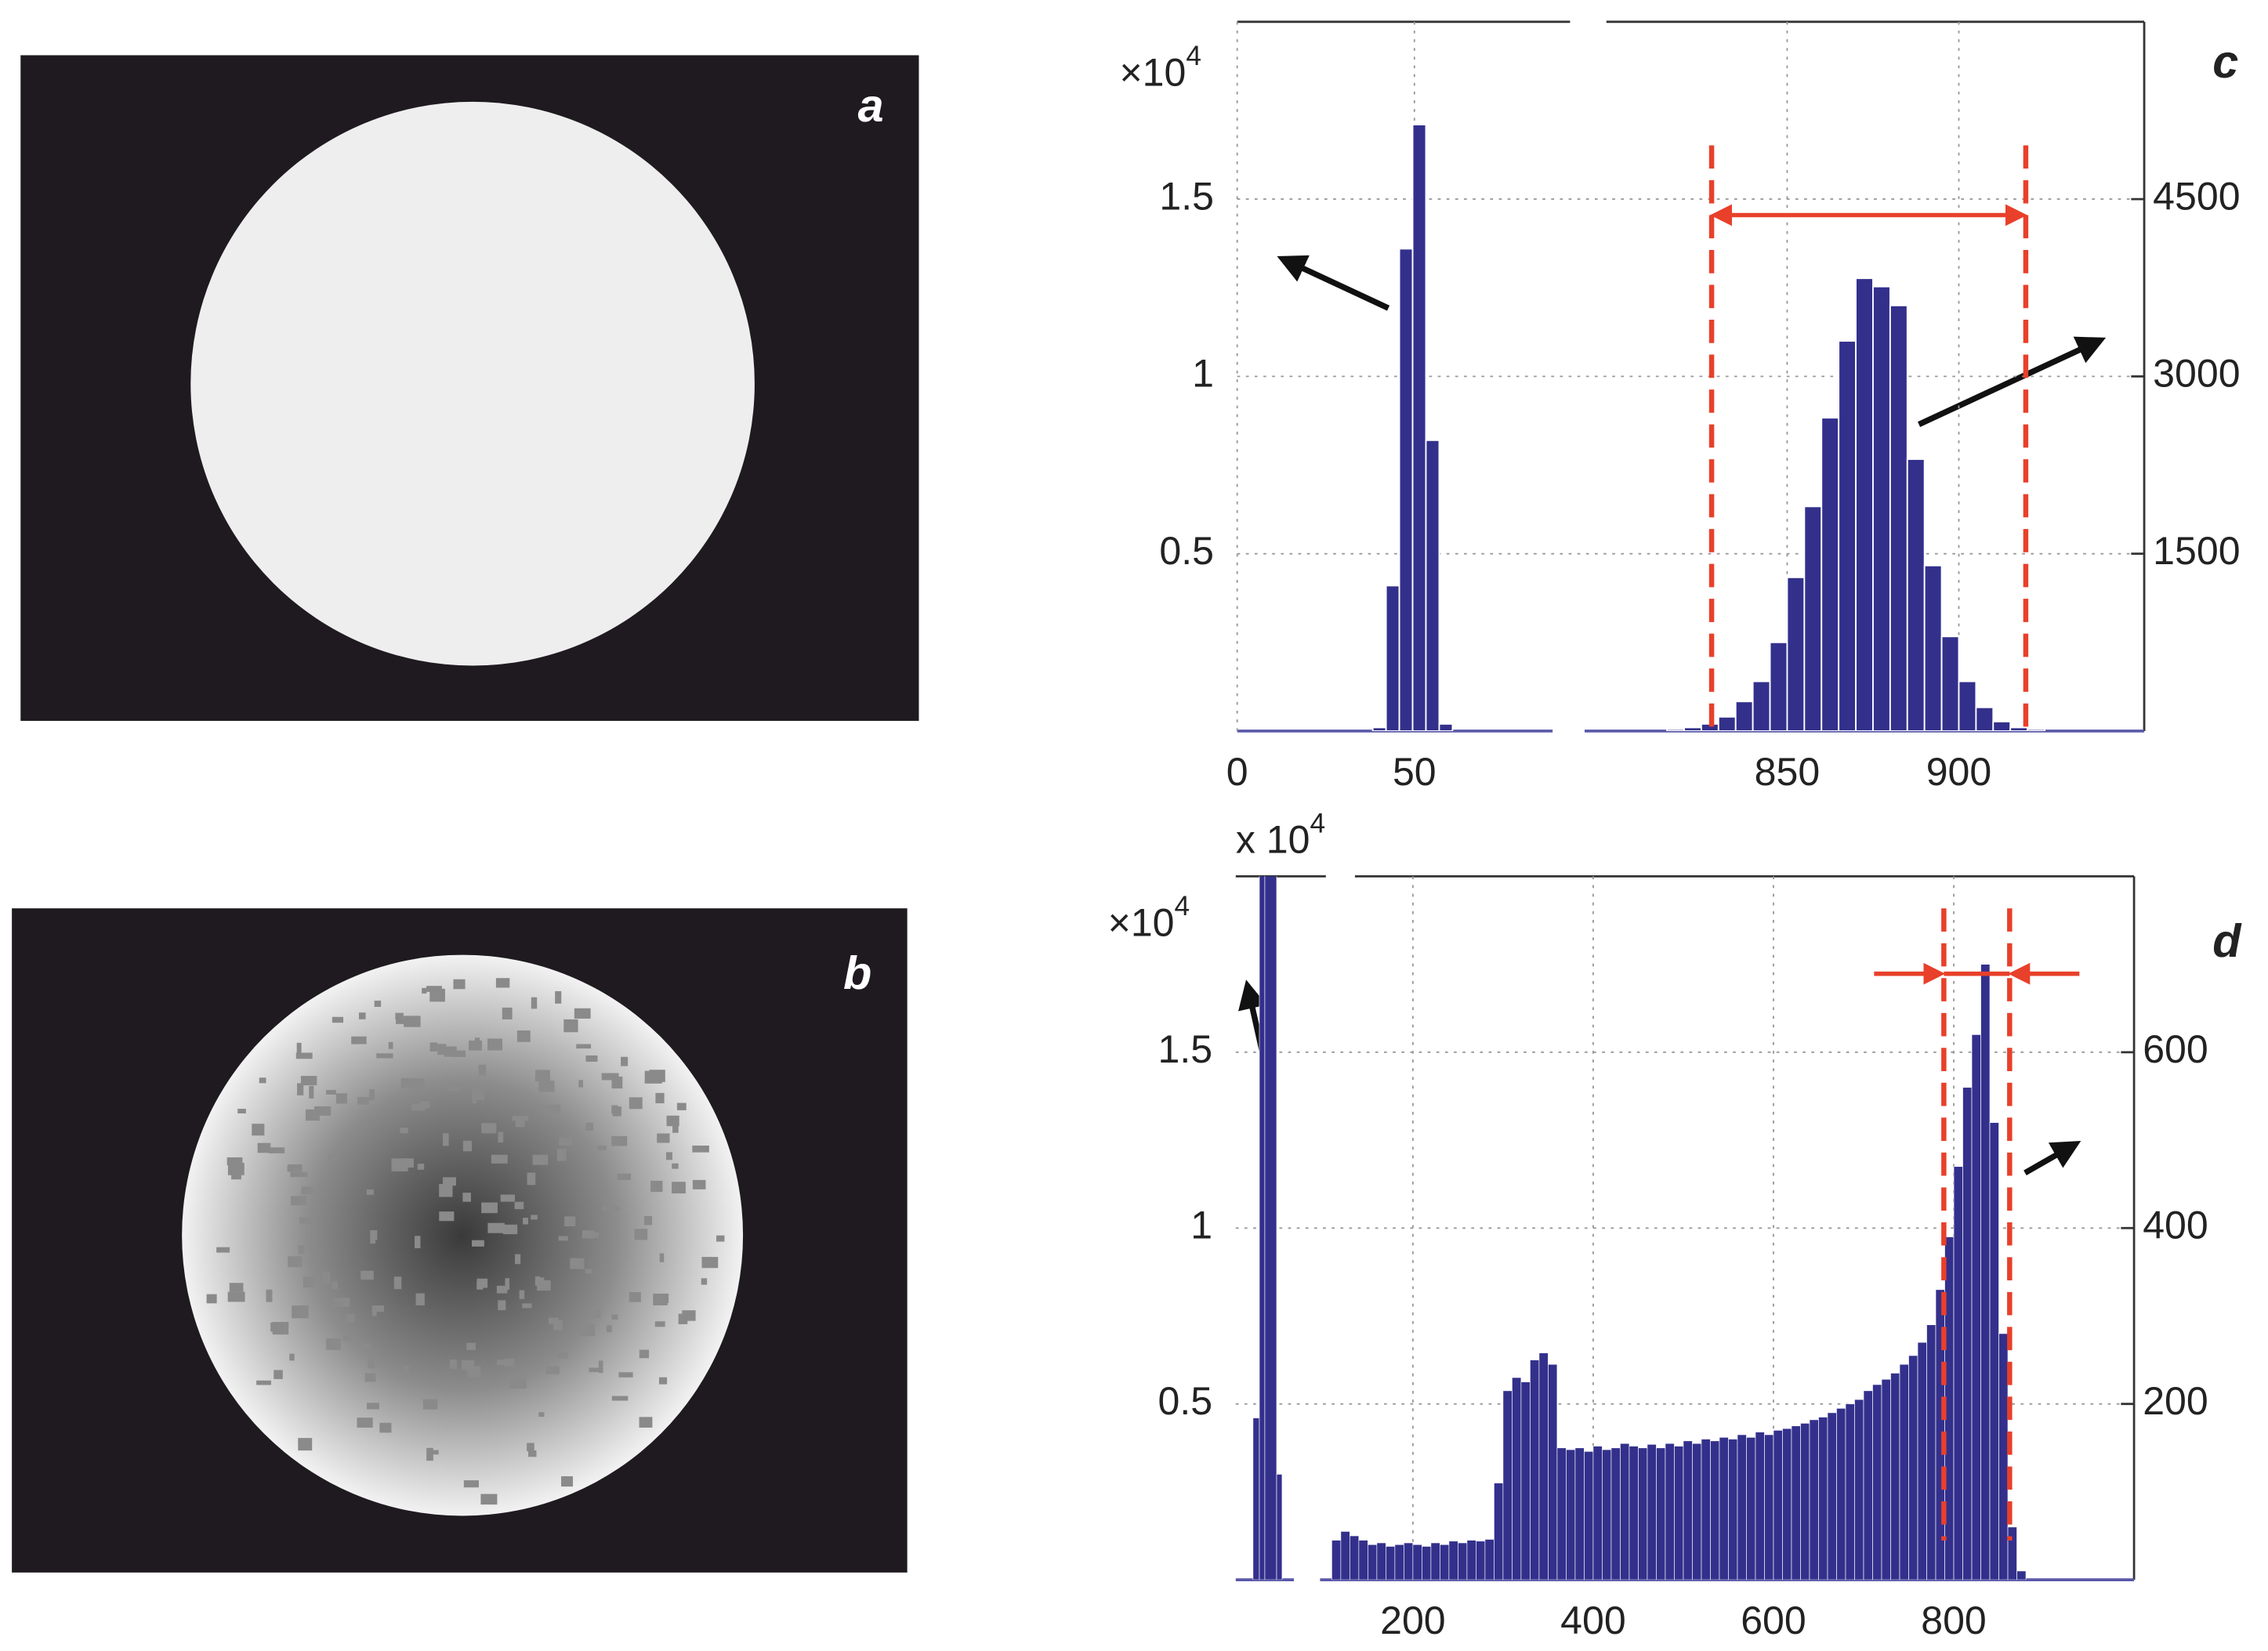 This screenshot has width=2268, height=1651. What do you see at coordinates (2175, 1401) in the screenshot?
I see `y2-tick-label: 200` at bounding box center [2175, 1401].